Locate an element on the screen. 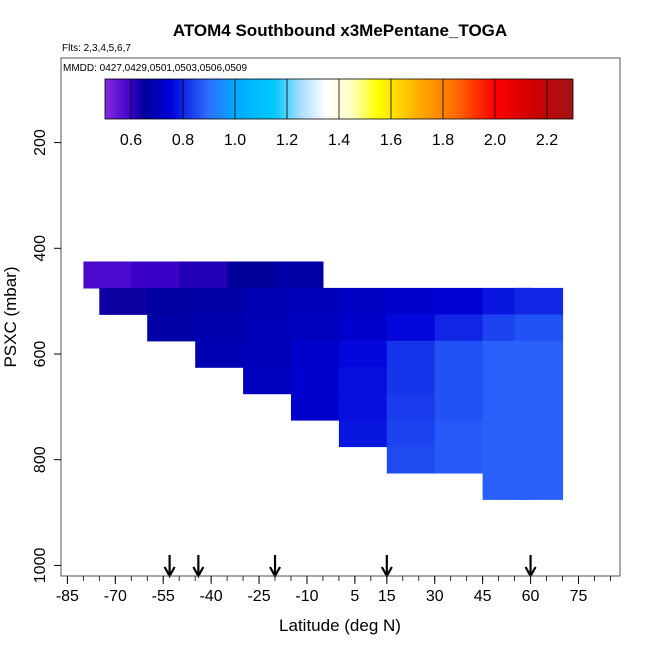  colorbar-tick-label: 0.8 is located at coordinates (183, 140).